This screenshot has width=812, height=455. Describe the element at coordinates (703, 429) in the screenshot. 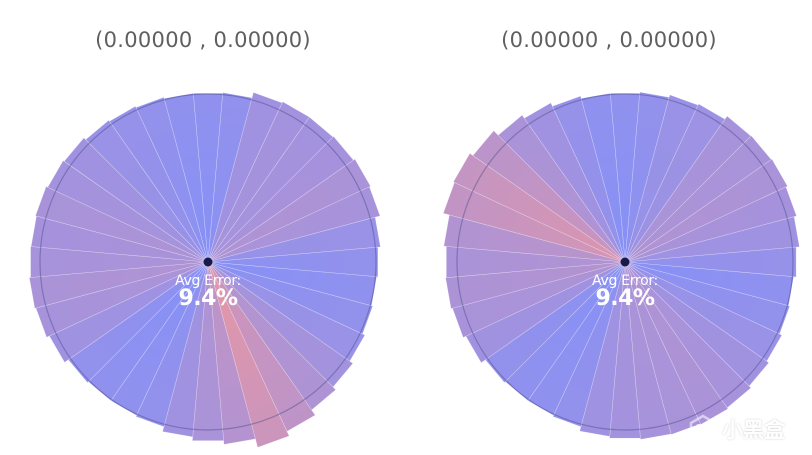

I see `heybox-logo-icon` at that location.